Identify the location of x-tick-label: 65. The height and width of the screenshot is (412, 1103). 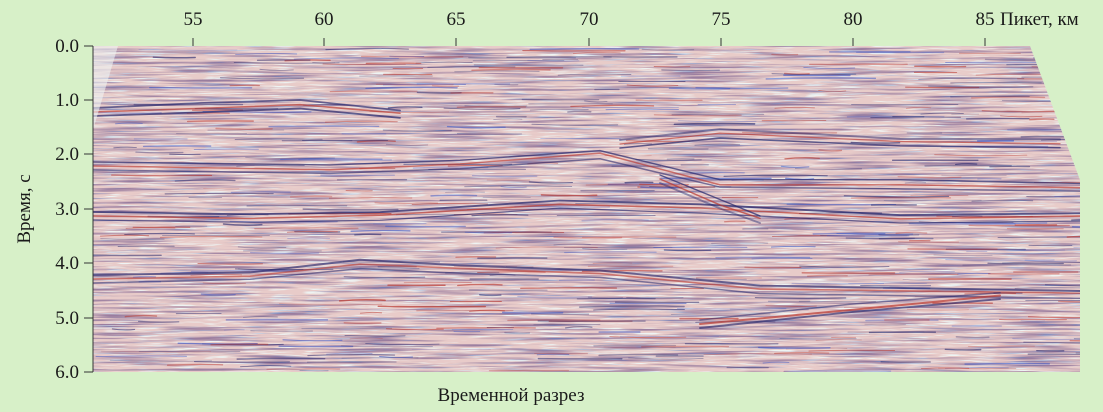
(456, 19).